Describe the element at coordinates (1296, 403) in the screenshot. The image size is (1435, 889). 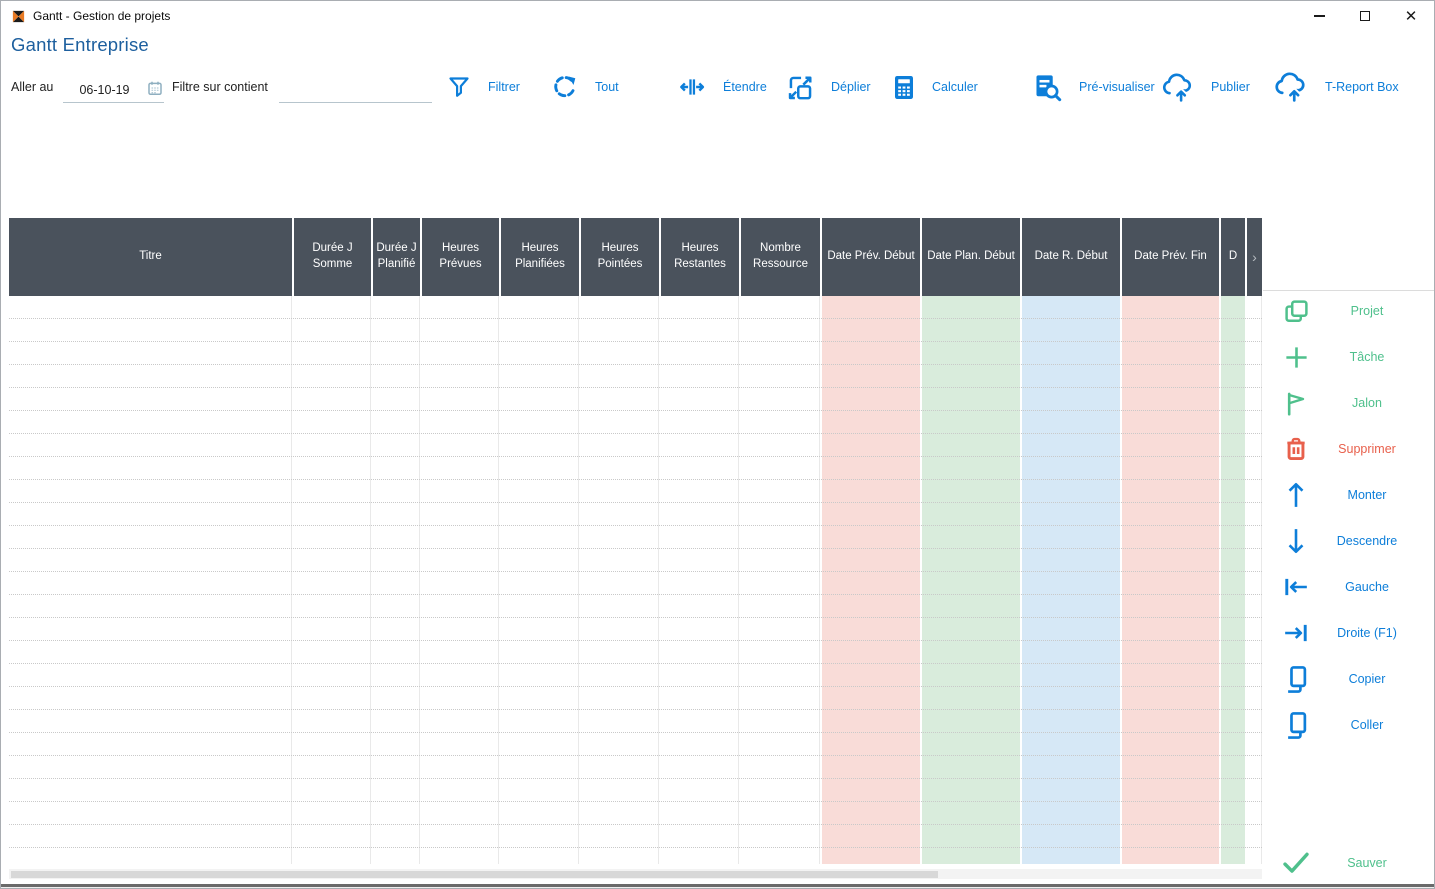
I see `flag-icon` at that location.